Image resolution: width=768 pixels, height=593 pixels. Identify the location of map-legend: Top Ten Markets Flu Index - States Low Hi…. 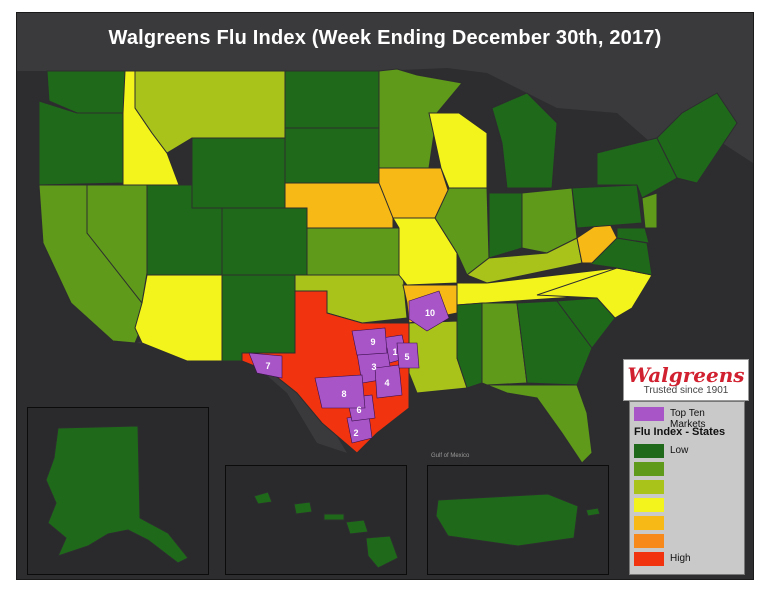
(687, 488).